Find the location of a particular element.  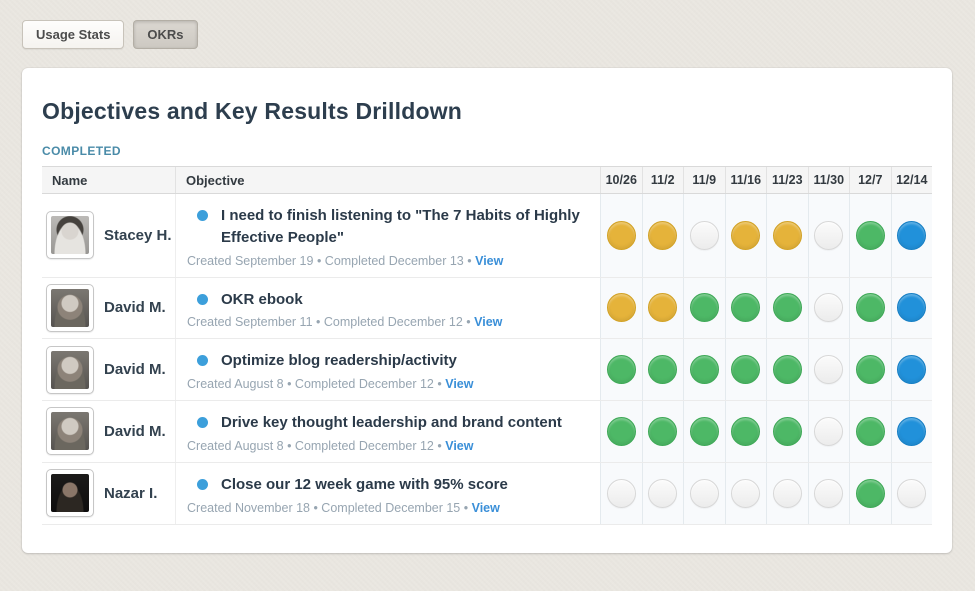

person-name: Nazar I. is located at coordinates (131, 493).